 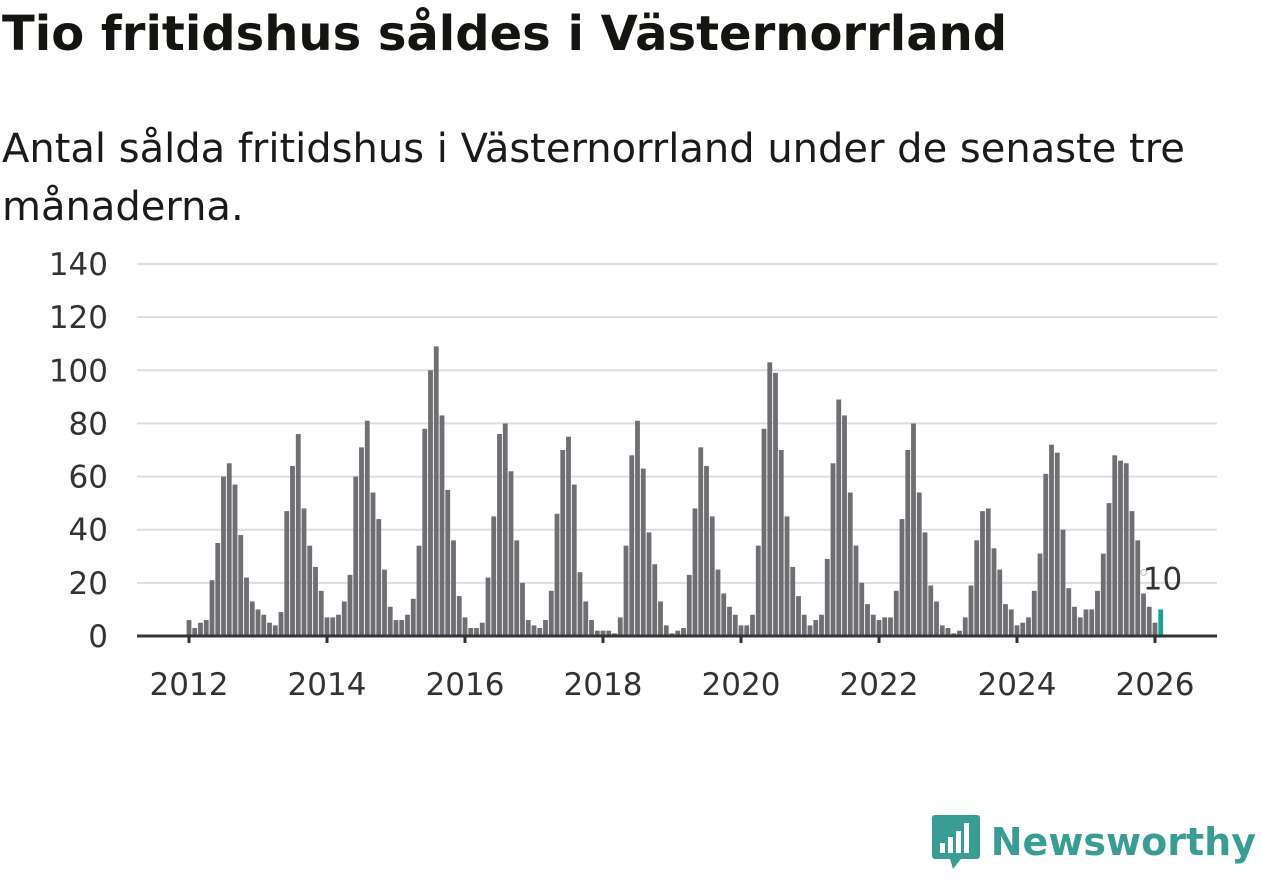 I want to click on y-tick-label: 60, so click(x=88, y=478).